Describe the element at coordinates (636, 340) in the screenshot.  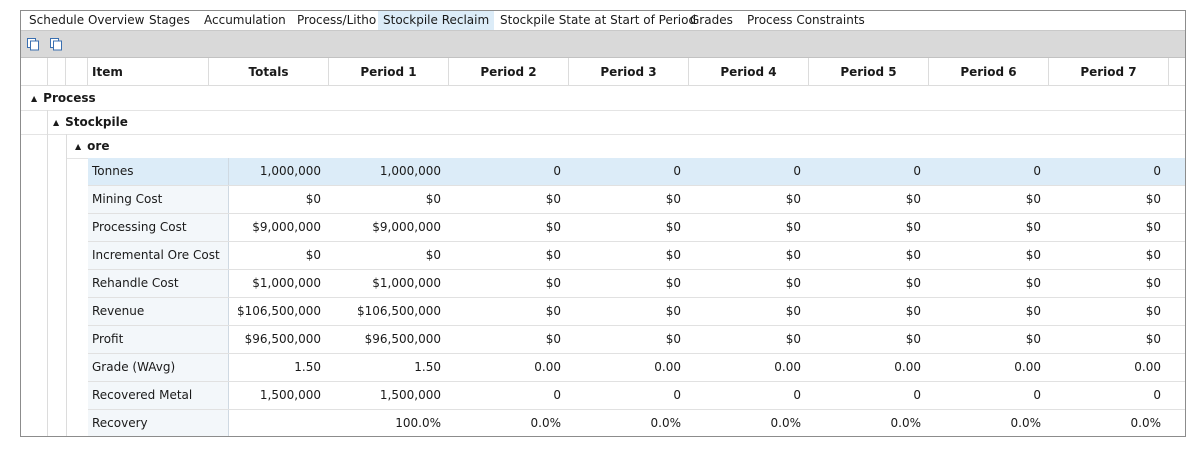
I see `table-row: Profit $96,500,000 $96,500,000 $0 $0 $0 $0 $0 $0` at that location.